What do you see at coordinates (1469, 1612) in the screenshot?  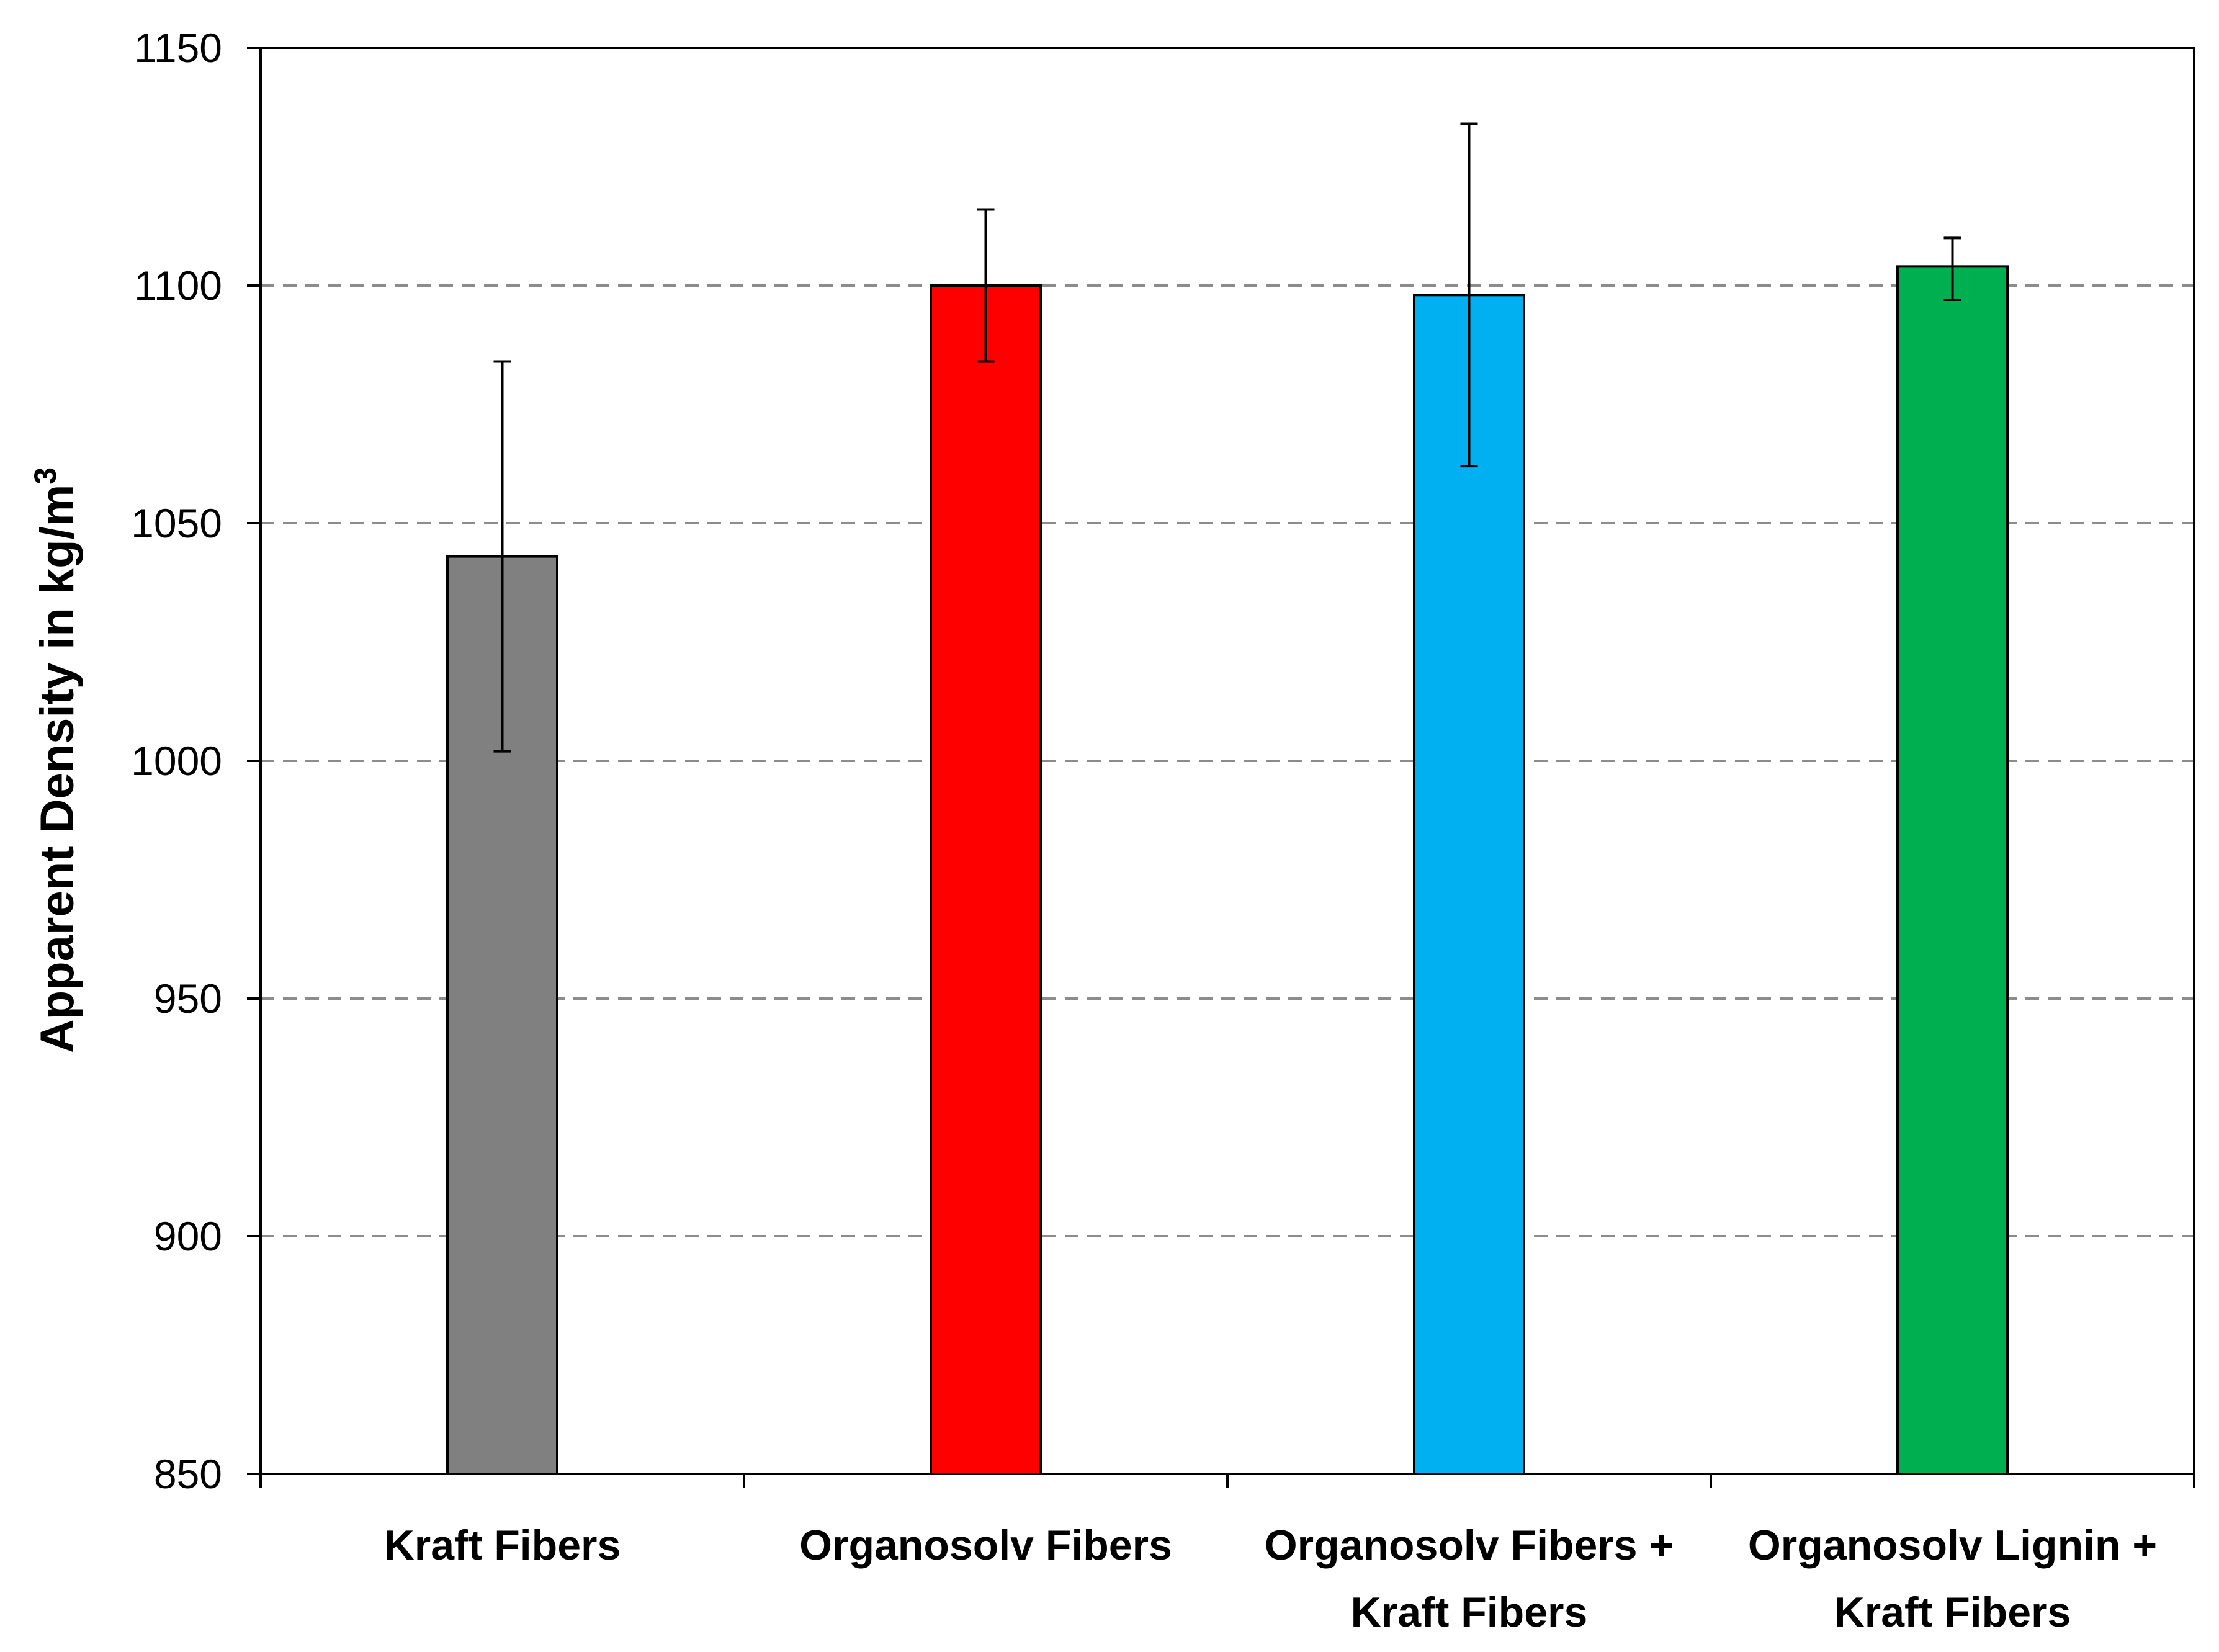 I see `x-category-label-2-line-1: Kraft Fibers` at bounding box center [1469, 1612].